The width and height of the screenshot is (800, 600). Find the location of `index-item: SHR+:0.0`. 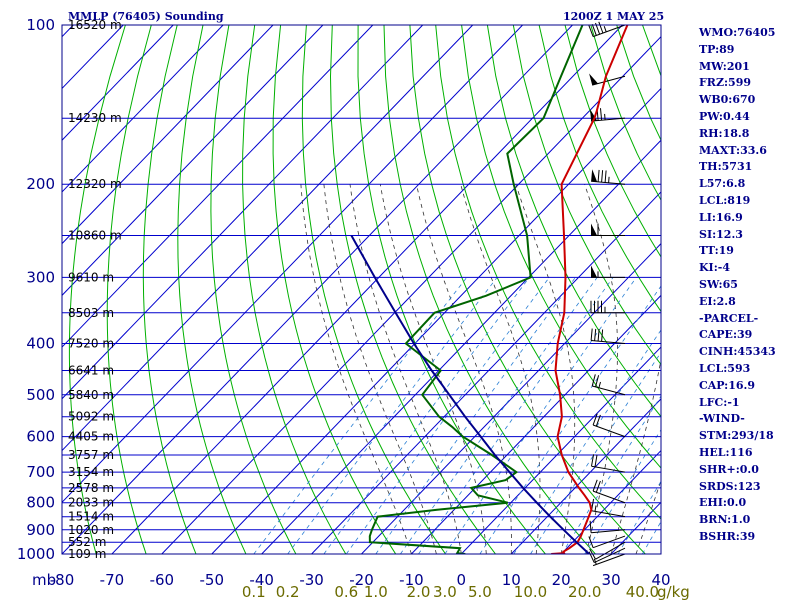

index-item: SHR+:0.0 is located at coordinates (729, 469).